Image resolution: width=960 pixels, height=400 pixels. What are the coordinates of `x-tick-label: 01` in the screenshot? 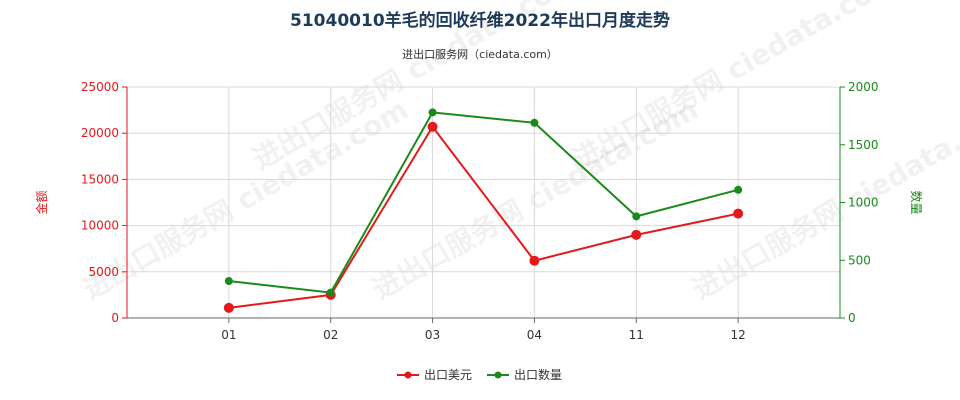 It's located at (228, 335).